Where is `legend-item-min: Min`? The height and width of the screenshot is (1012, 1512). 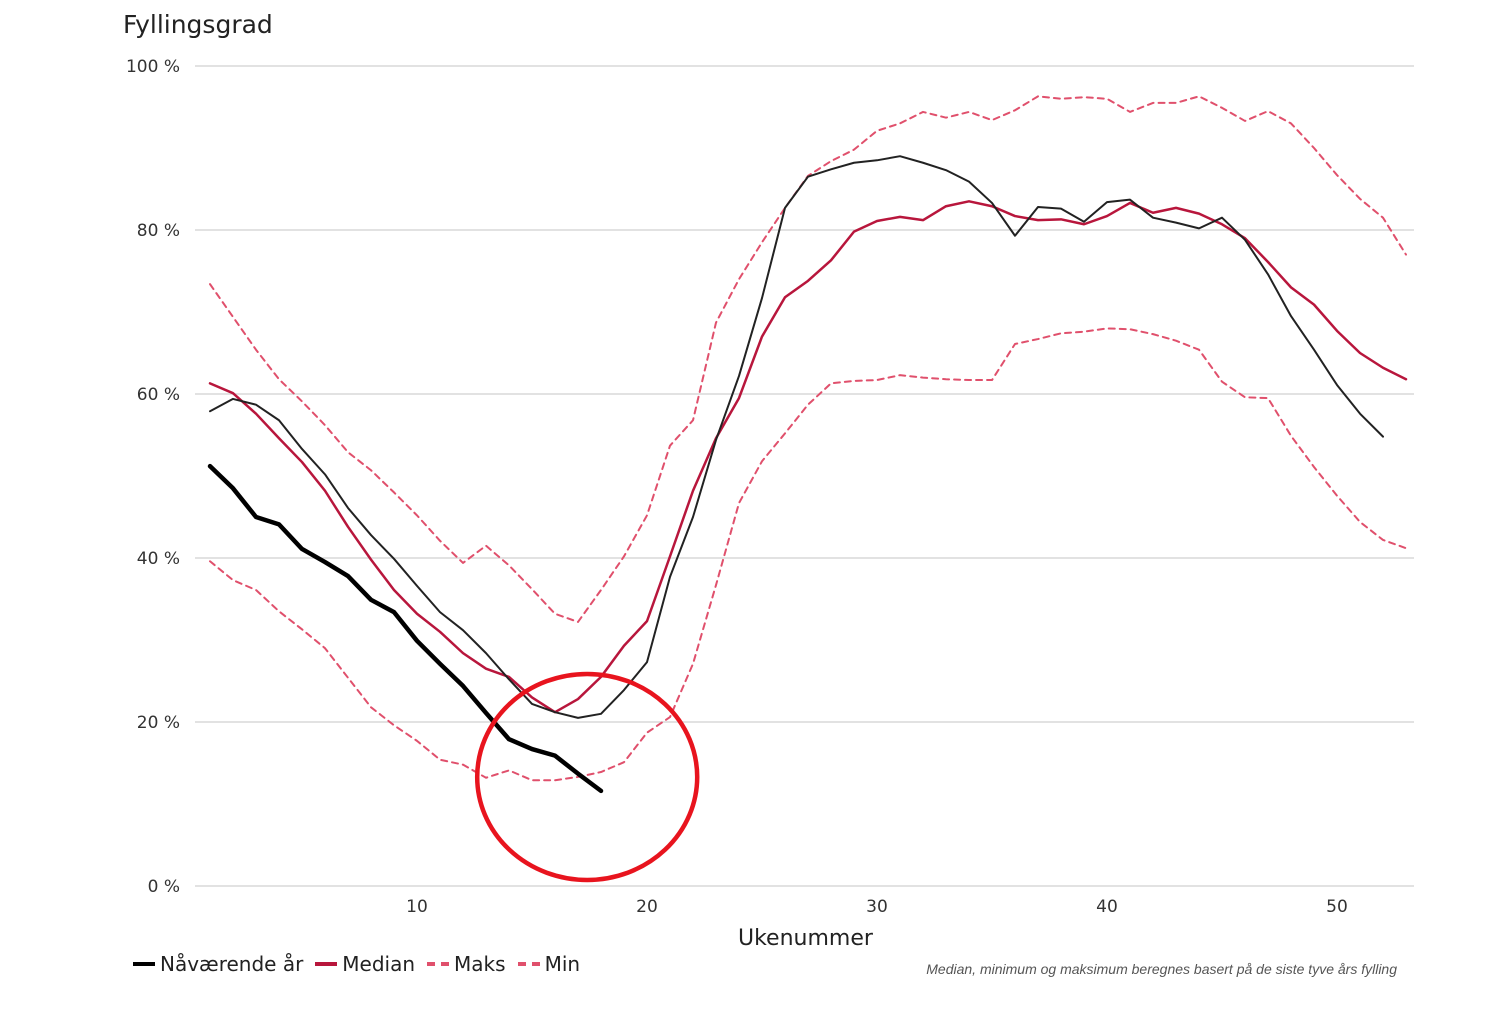
legend-item-min: Min is located at coordinates (549, 964).